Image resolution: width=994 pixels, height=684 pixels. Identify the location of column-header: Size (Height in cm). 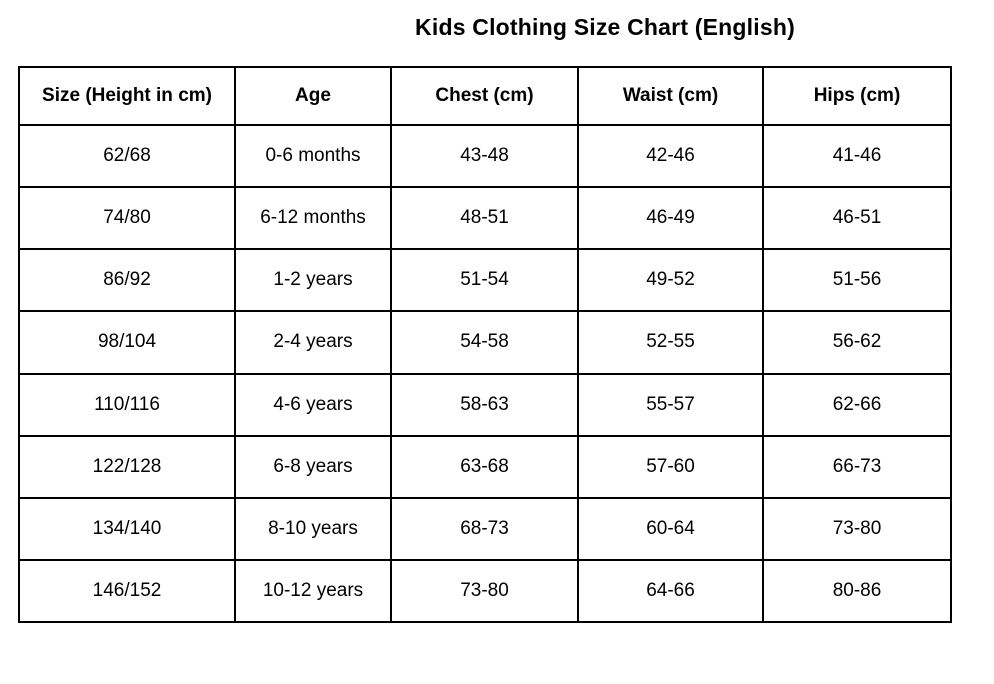
(127, 96).